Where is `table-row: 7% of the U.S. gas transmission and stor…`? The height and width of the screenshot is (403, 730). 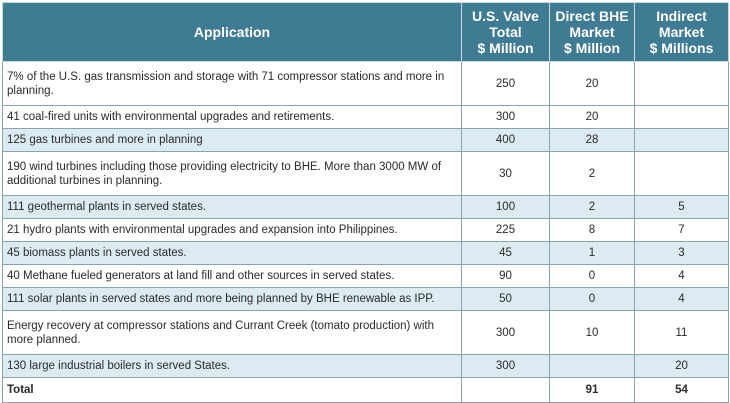
table-row: 7% of the U.S. gas transmission and stor… is located at coordinates (365, 83).